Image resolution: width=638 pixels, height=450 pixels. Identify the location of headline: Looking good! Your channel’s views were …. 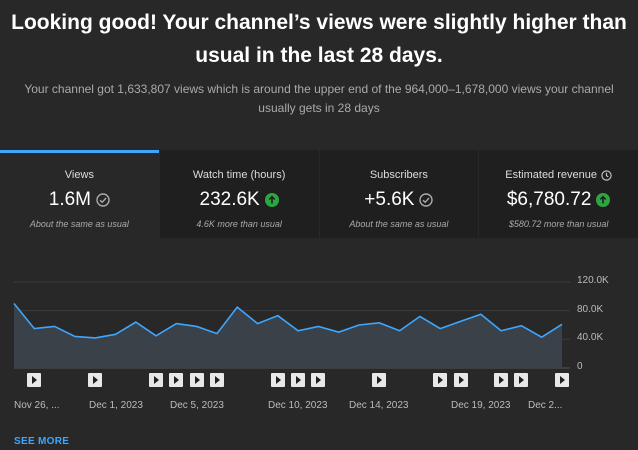
(319, 39).